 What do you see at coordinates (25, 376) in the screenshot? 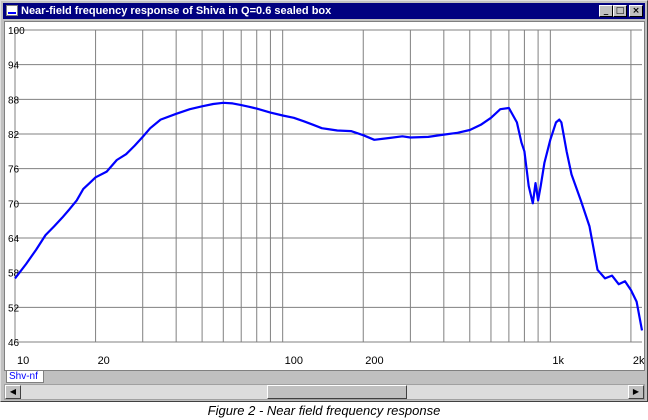
I see `series-tab: Shv-nf` at bounding box center [25, 376].